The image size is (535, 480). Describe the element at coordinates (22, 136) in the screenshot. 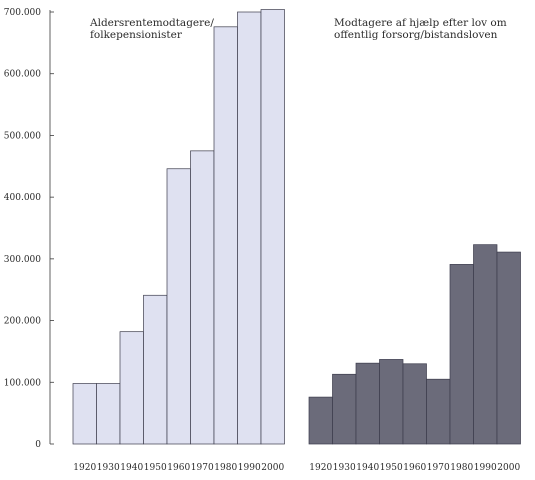

I see `y-tick-label: 500.000` at that location.